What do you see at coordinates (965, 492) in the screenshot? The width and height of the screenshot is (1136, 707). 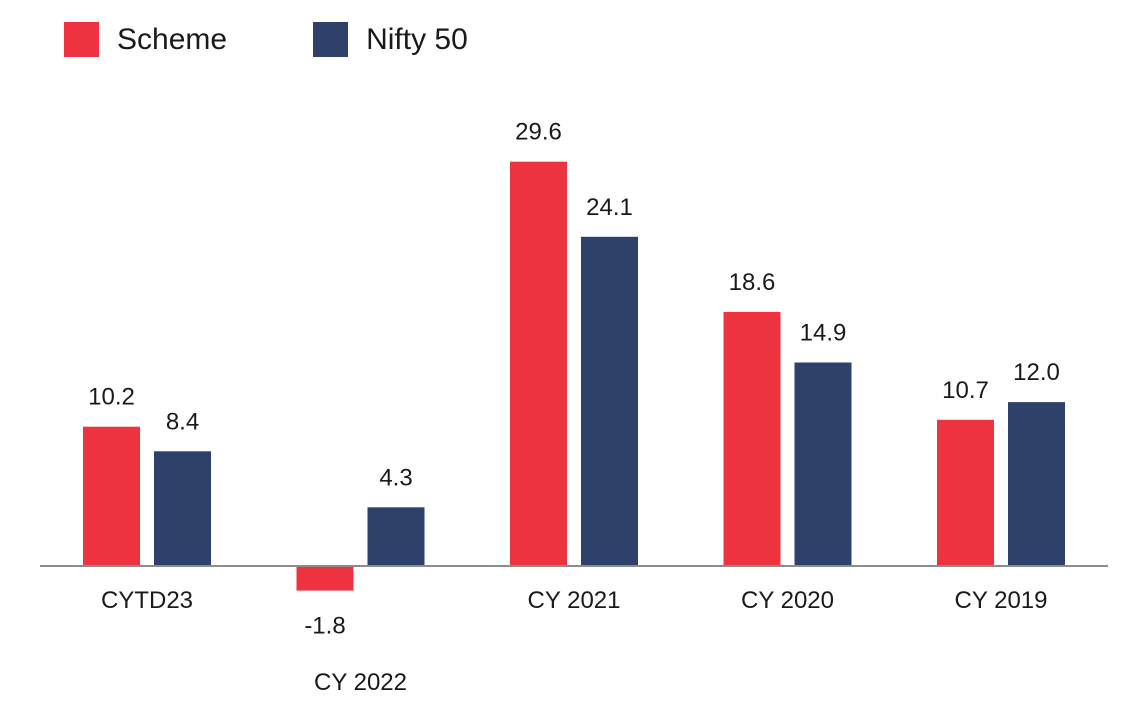 I see `bar-scheme-cy-2019` at bounding box center [965, 492].